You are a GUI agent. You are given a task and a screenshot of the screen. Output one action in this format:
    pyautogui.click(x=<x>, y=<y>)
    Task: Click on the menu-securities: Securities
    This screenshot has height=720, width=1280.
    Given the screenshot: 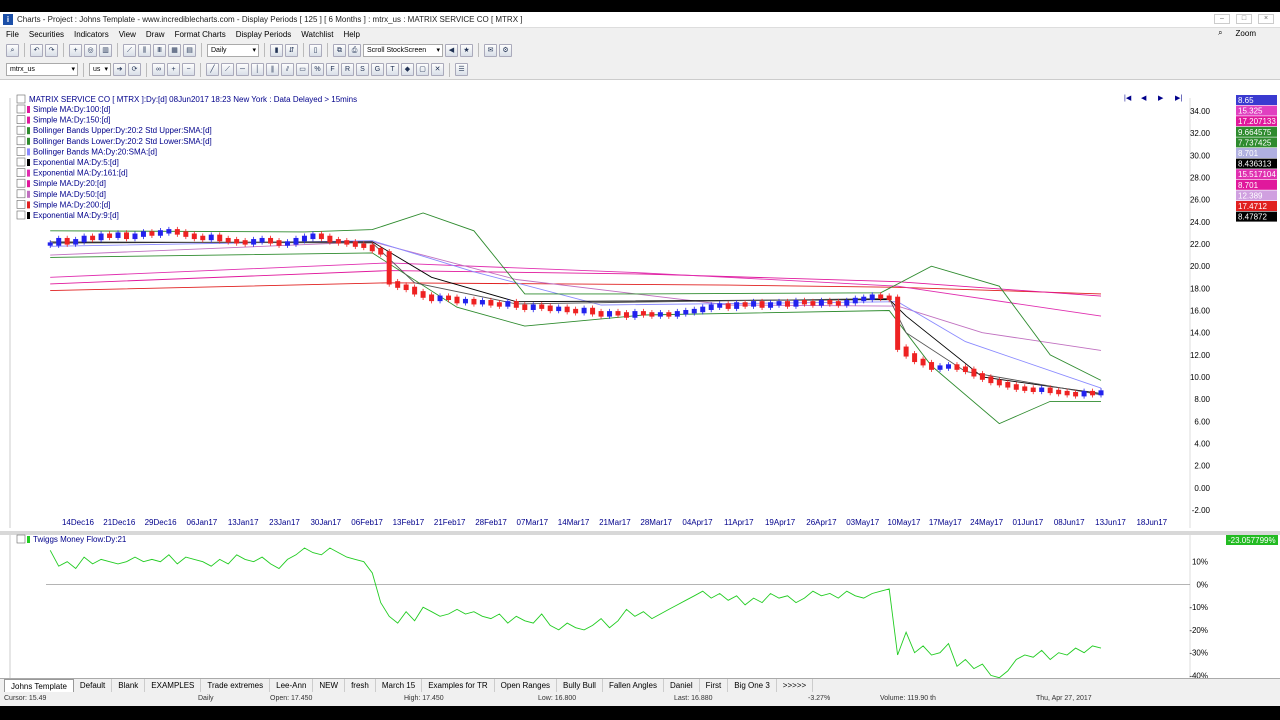 What is the action you would take?
    pyautogui.click(x=46, y=34)
    